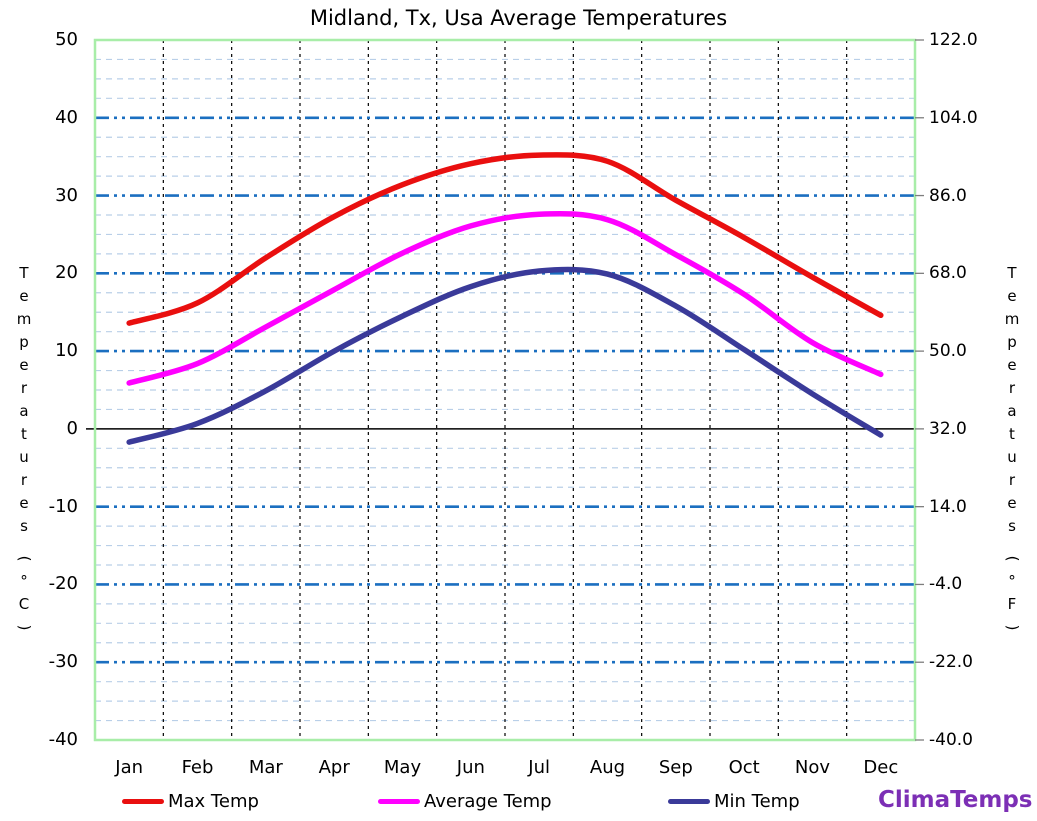  I want to click on legend-item-max-temp: Max Temp, so click(190, 801).